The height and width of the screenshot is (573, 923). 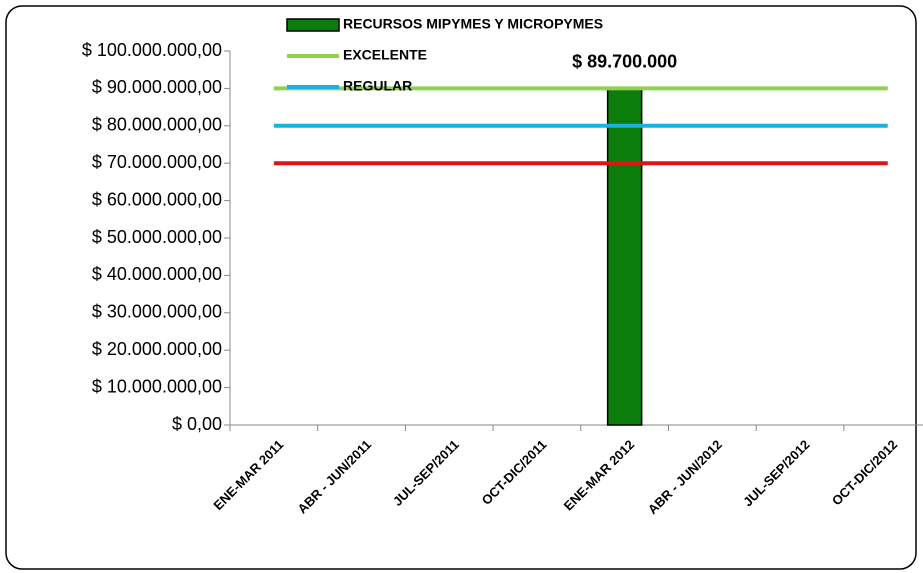 What do you see at coordinates (377, 86) in the screenshot?
I see `legend-label: REGULAR` at bounding box center [377, 86].